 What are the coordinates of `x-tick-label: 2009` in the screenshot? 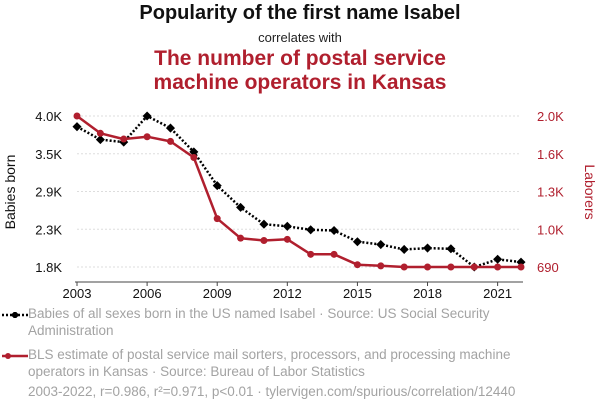 It's located at (217, 293).